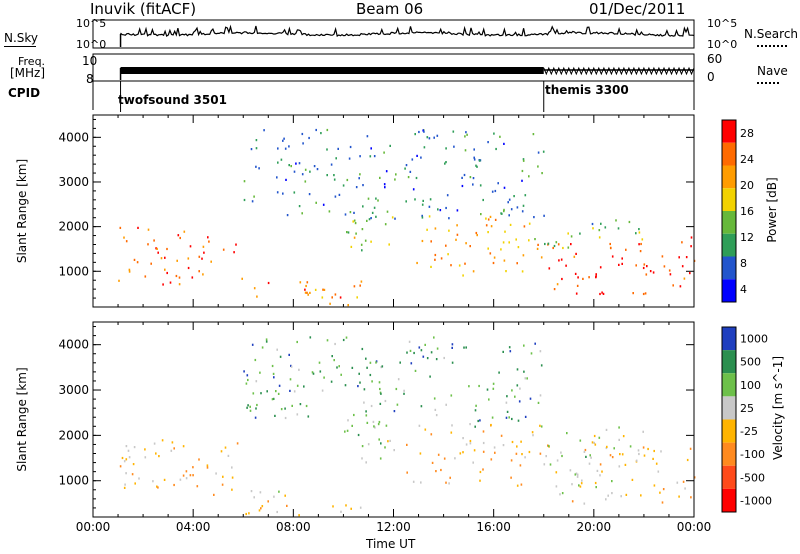  What do you see at coordinates (722, 44) in the screenshot?
I see `nsearch-lo-tick: 10^0` at bounding box center [722, 44].